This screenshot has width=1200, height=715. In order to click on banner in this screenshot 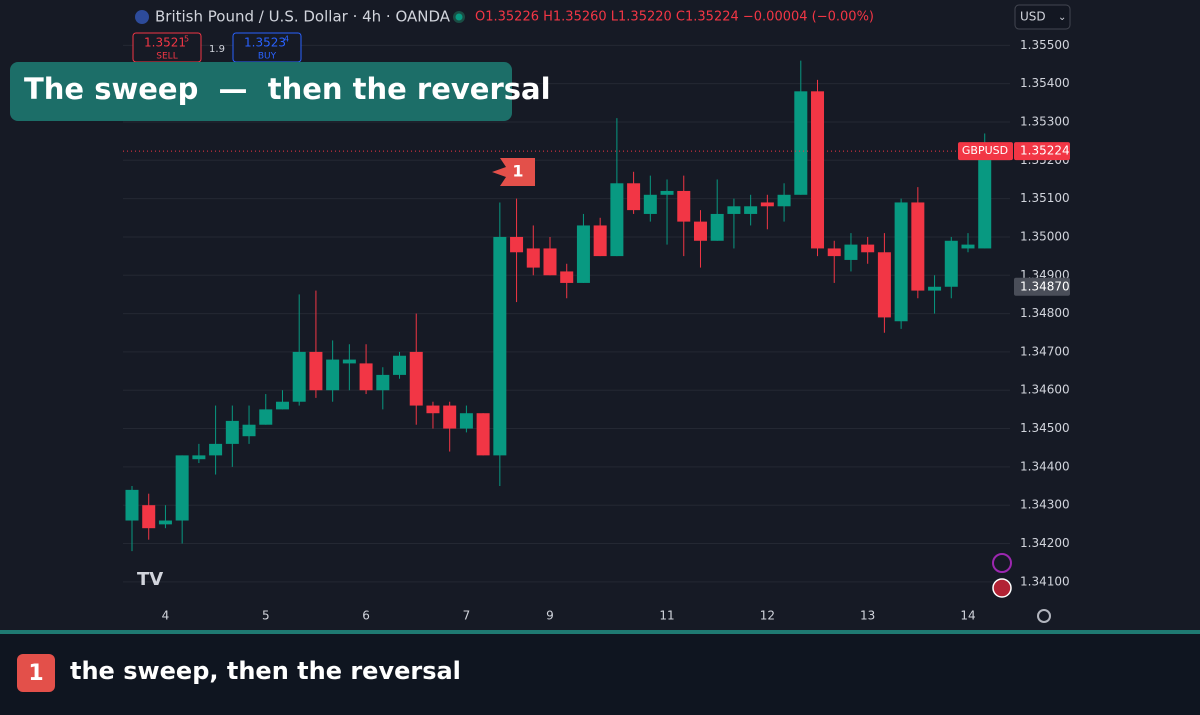, I will do `click(261, 91)`.